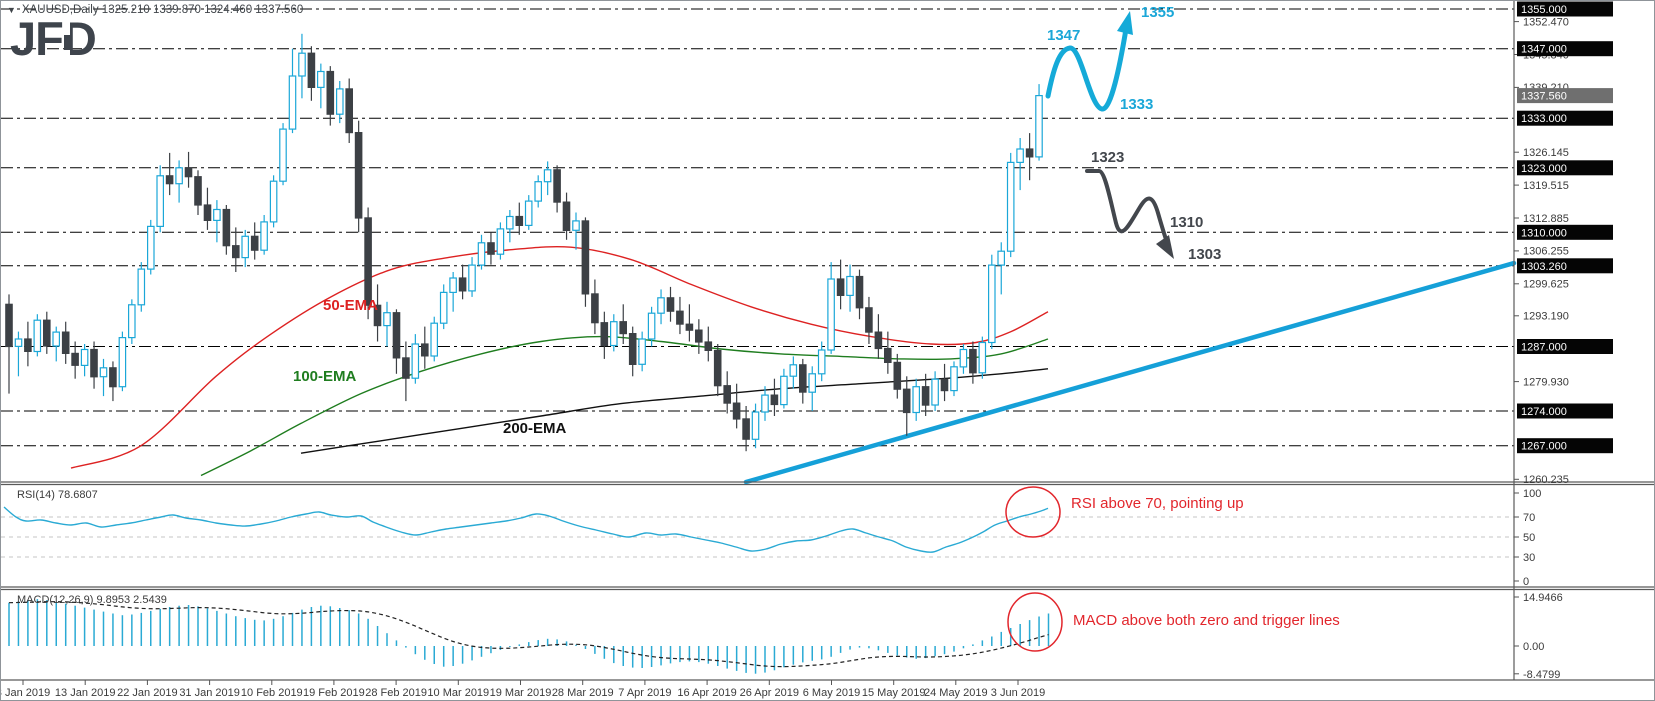  I want to click on date-tick-label: 24 May 2019, so click(956, 693).